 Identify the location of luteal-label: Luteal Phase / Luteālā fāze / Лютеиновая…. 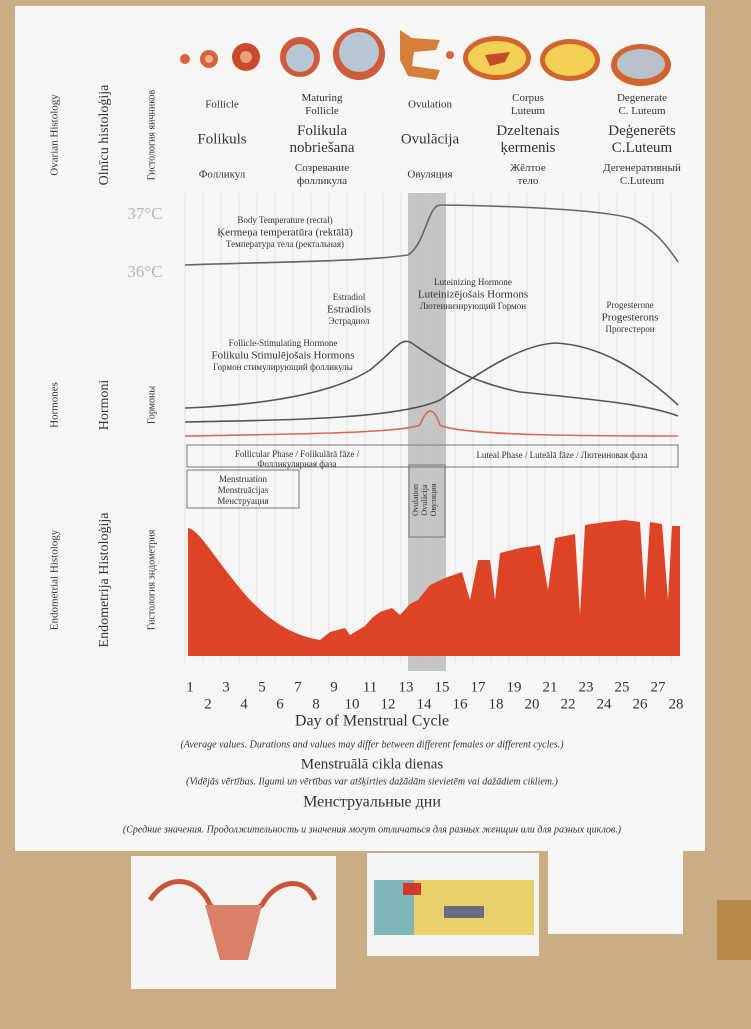
(561, 455).